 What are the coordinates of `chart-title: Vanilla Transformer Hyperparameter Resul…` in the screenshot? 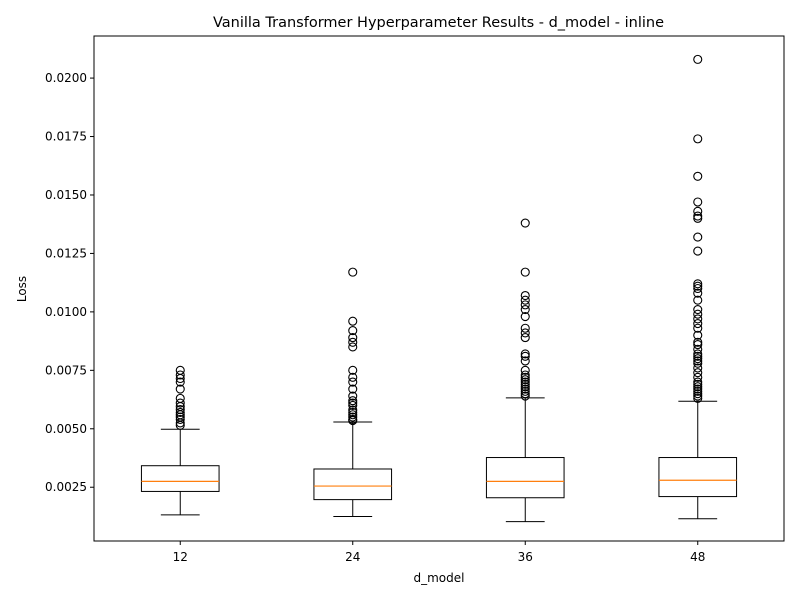 It's located at (438, 23).